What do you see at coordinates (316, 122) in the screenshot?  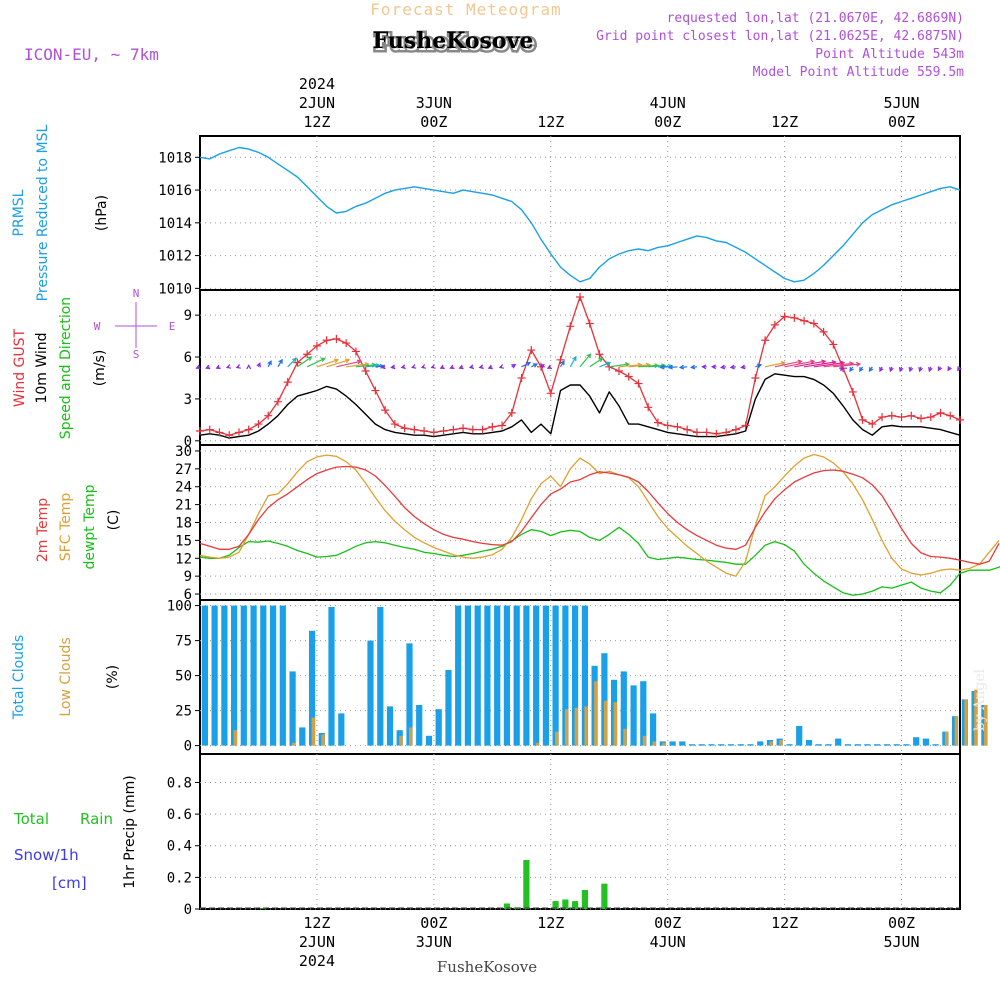 I see `top-time-label: 12Z` at bounding box center [316, 122].